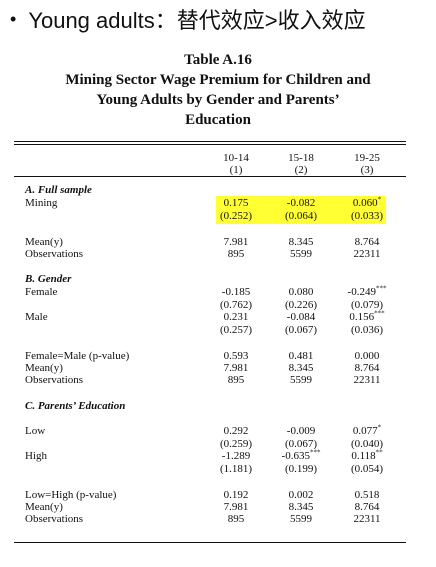 Image resolution: width=436 pixels, height=567 pixels. I want to click on section-title-b: B. Gender, so click(48, 279).